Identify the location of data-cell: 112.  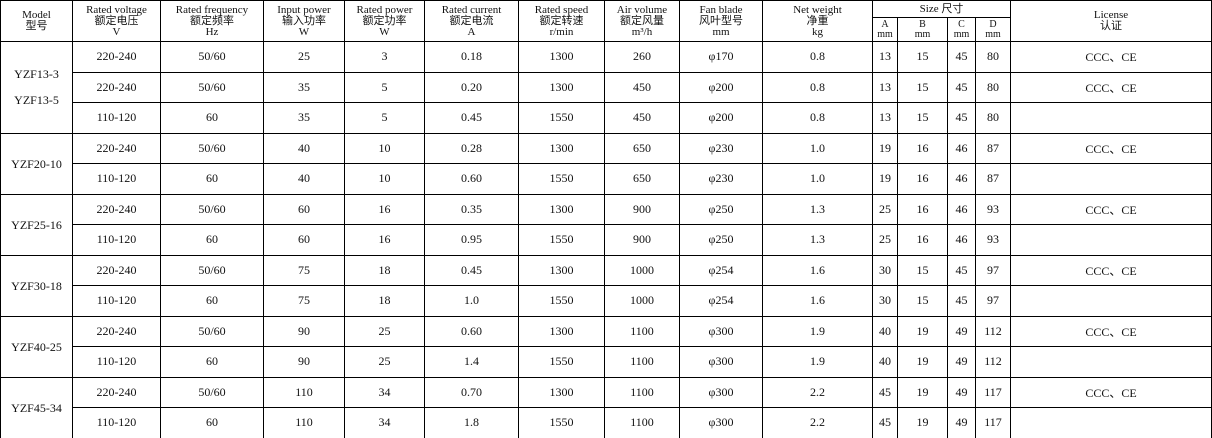
(993, 362).